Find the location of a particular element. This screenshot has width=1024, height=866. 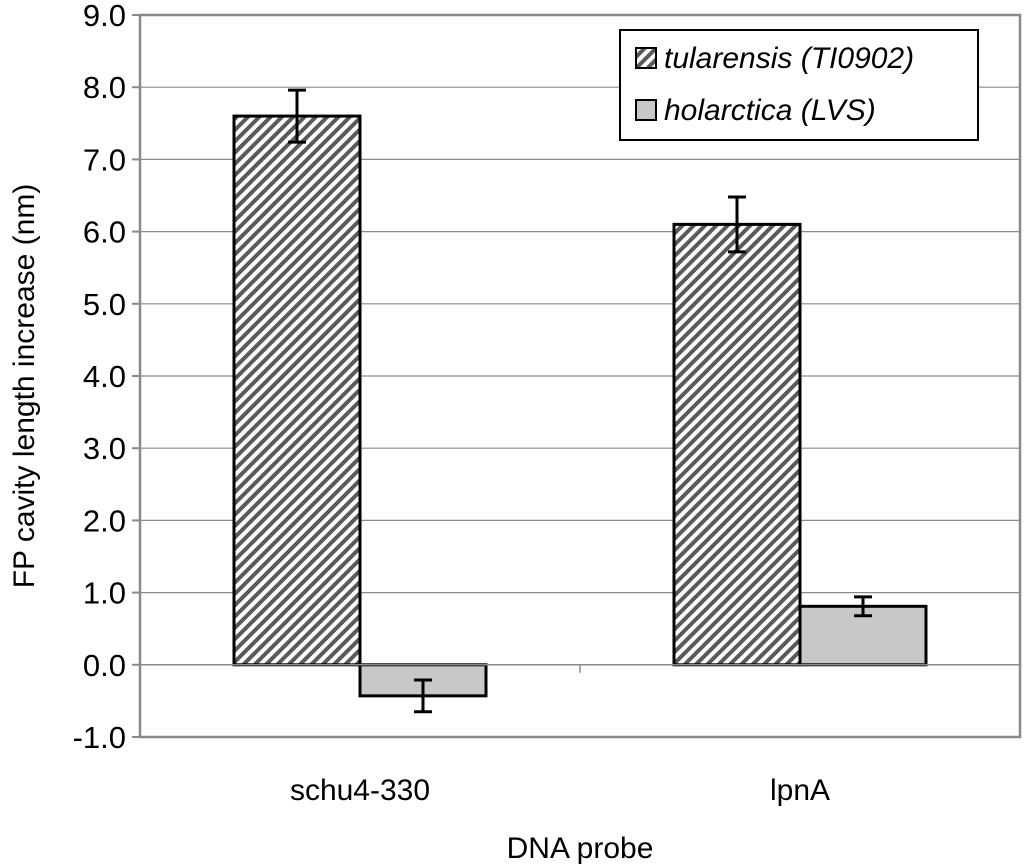

y-axis-title: FP cavity length increase (nm) is located at coordinates (24, 386).